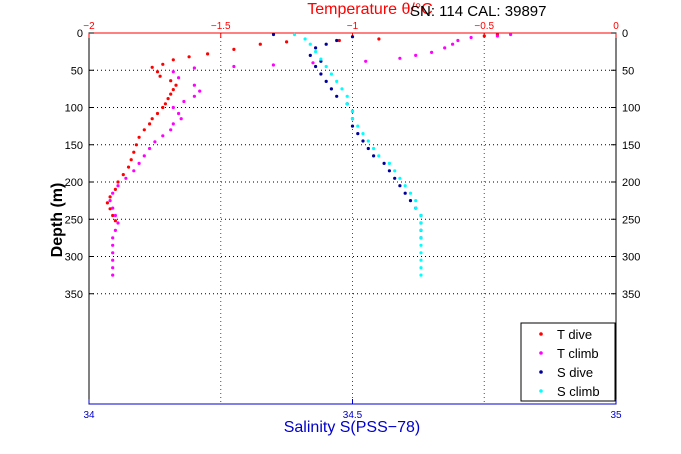 This screenshot has width=681, height=454. I want to click on depth-tick-label-right: 0, so click(625, 34).